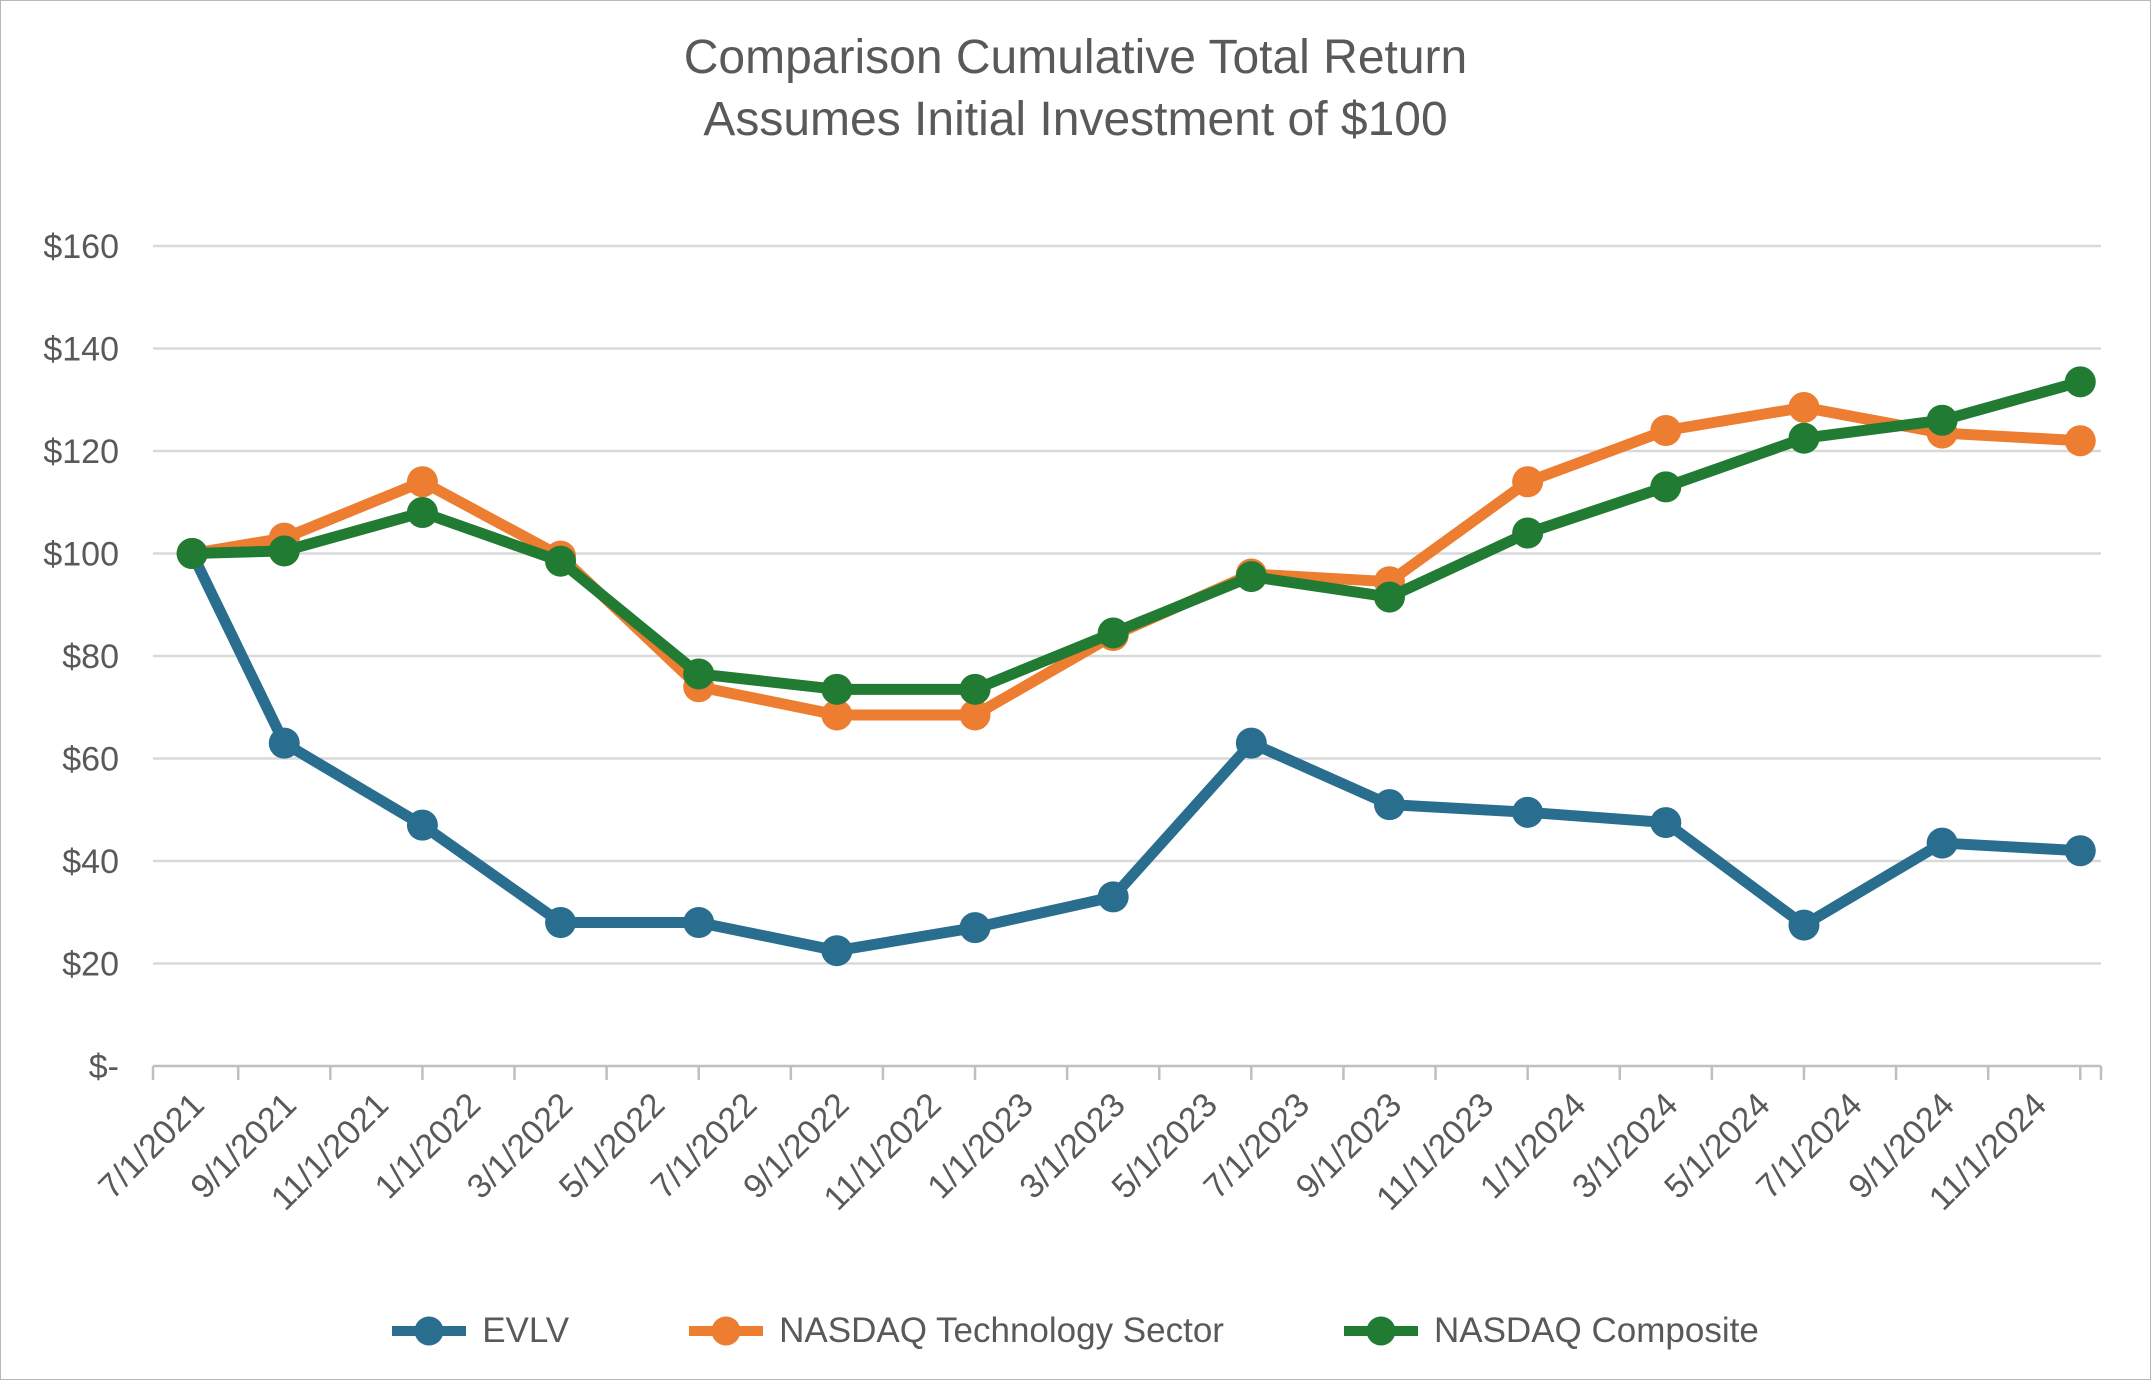 The width and height of the screenshot is (2151, 1380). I want to click on y-tick-label-80: $80, so click(90, 657).